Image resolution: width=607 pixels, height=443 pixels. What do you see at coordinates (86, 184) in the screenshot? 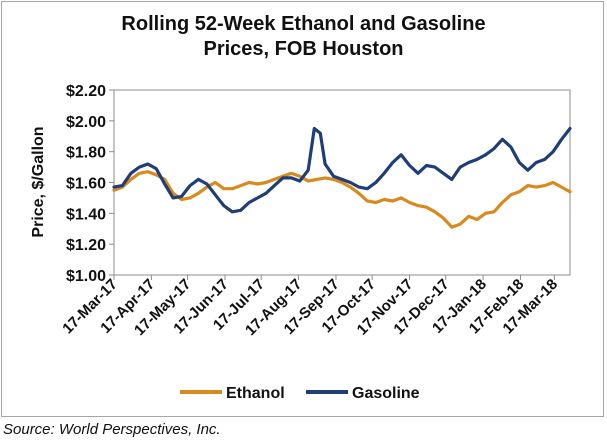
I see `y-tick-label: $1.60` at bounding box center [86, 184].